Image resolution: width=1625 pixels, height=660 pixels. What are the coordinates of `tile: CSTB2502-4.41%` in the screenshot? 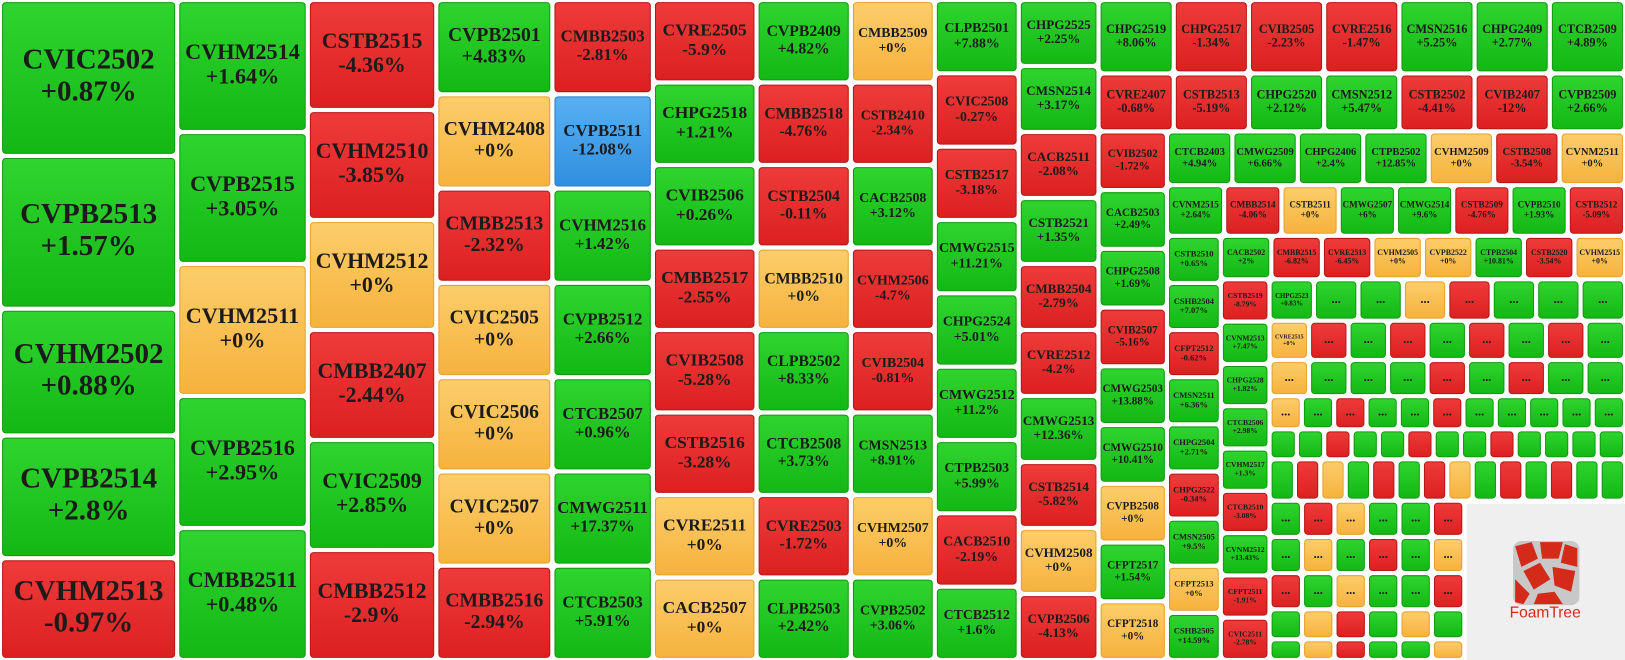 It's located at (1437, 102).